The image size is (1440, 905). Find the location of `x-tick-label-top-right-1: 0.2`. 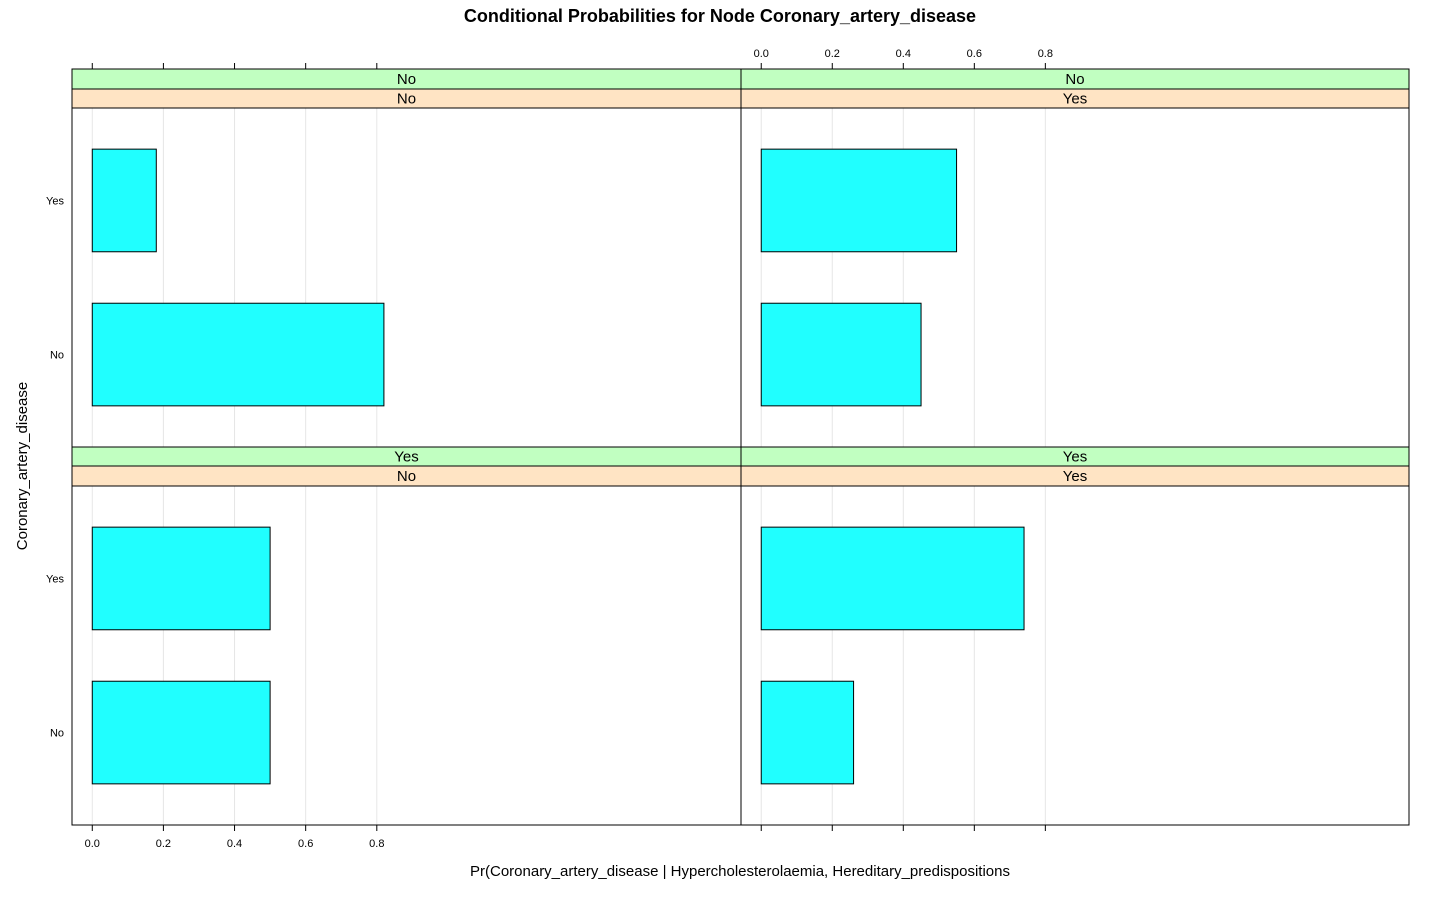

x-tick-label-top-right-1: 0.2 is located at coordinates (832, 54).